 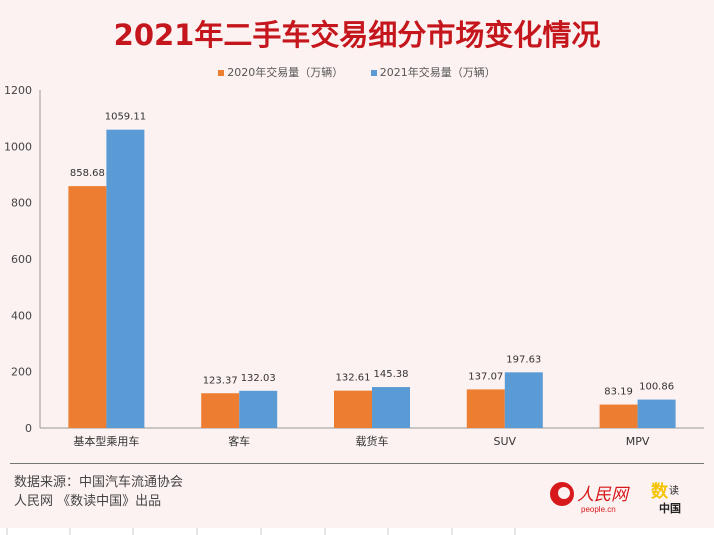 What do you see at coordinates (18, 146) in the screenshot?
I see `y-tick-label: 1000` at bounding box center [18, 146].